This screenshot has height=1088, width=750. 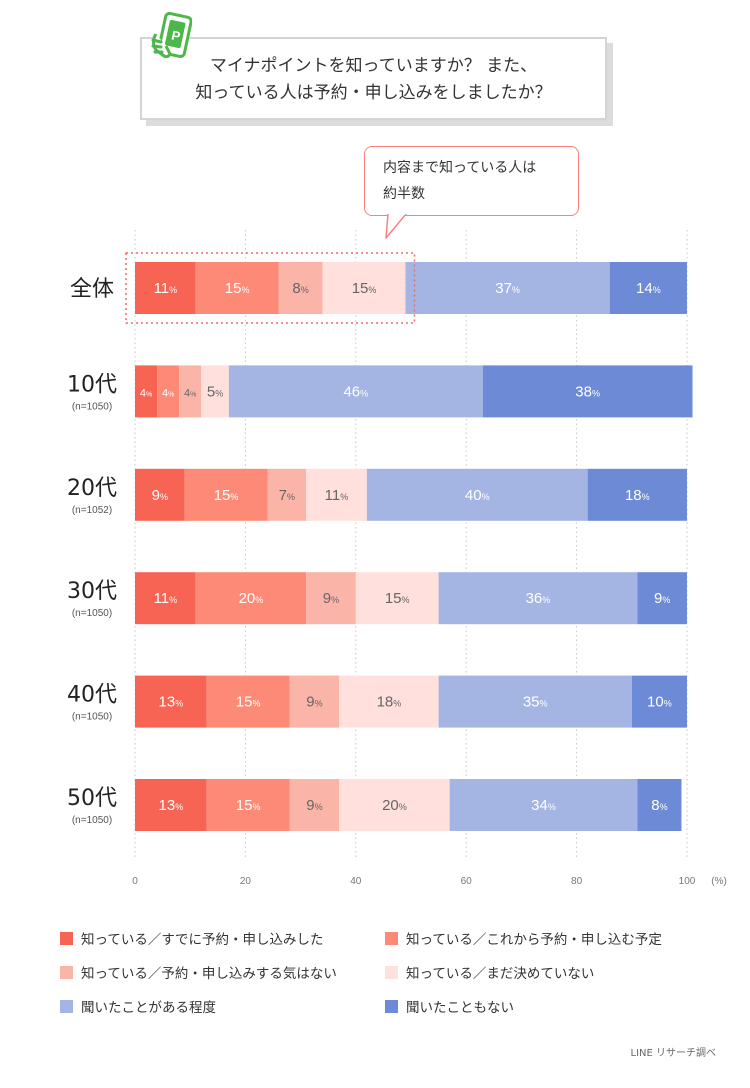 I want to click on data-label: 10%, so click(x=659, y=702).